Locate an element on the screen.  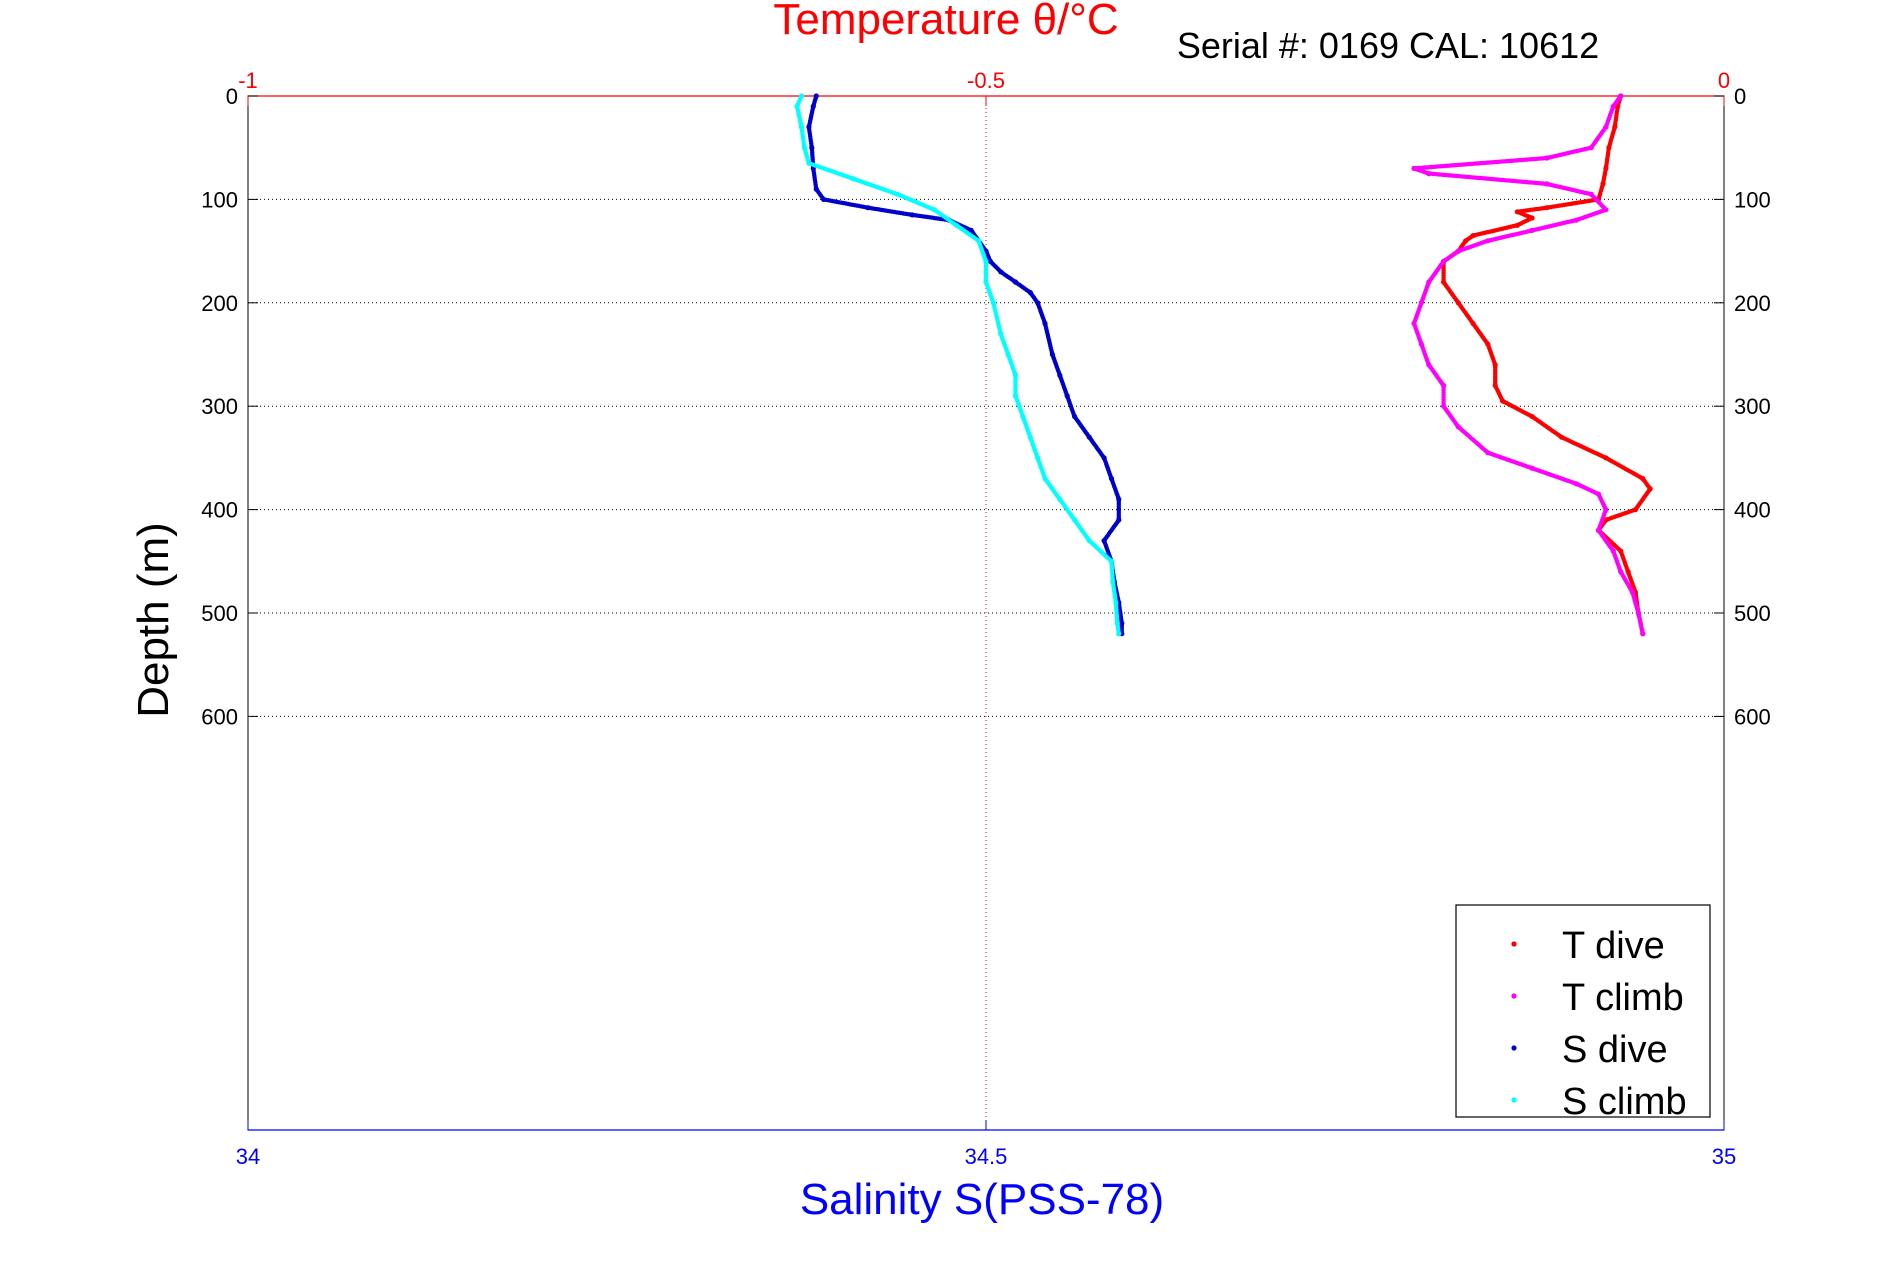
depth-tick-label-left: 200 is located at coordinates (219, 303).